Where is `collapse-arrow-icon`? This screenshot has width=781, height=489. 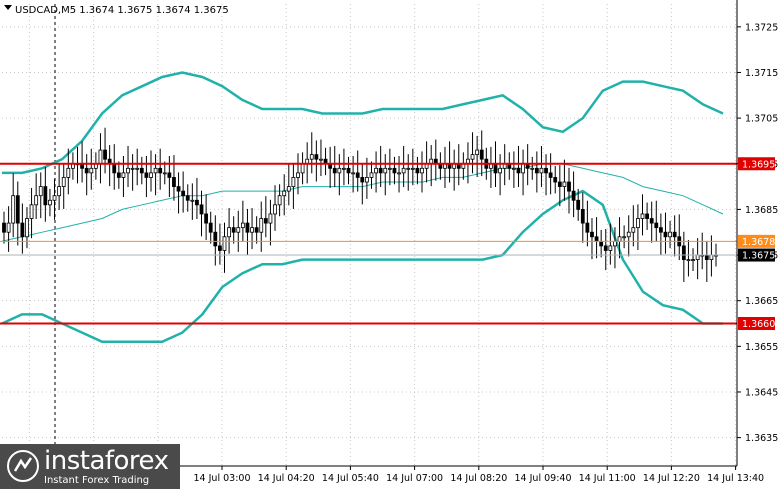 collapse-arrow-icon is located at coordinates (8, 7).